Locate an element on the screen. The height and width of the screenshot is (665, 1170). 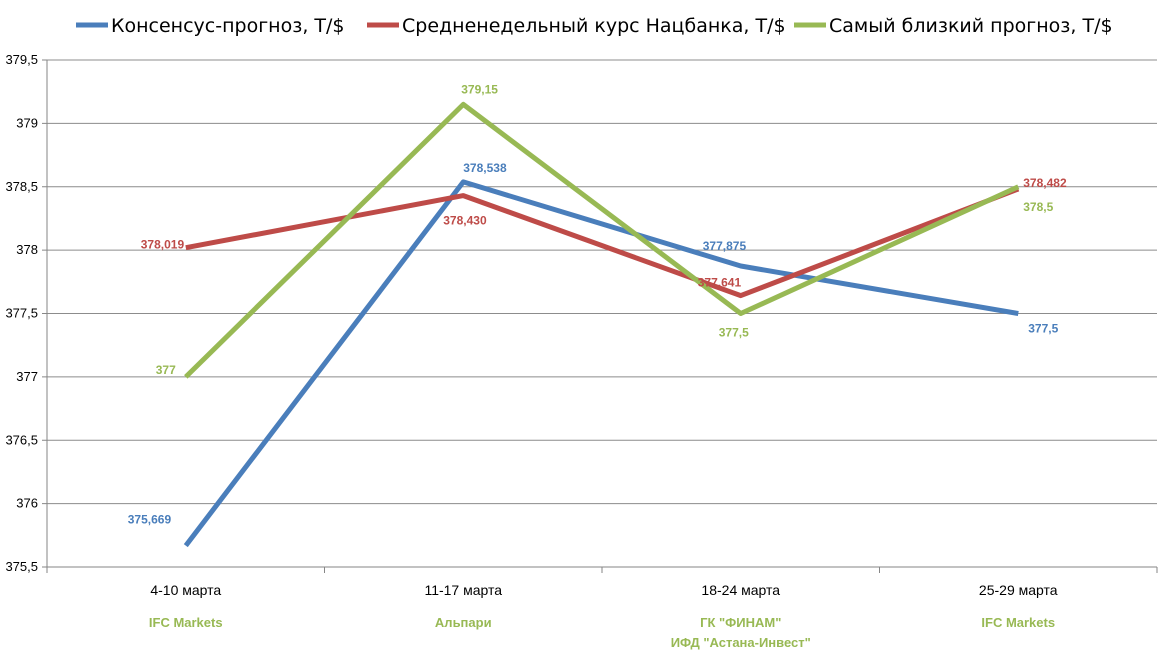
y-tick-label: 378 is located at coordinates (27, 249).